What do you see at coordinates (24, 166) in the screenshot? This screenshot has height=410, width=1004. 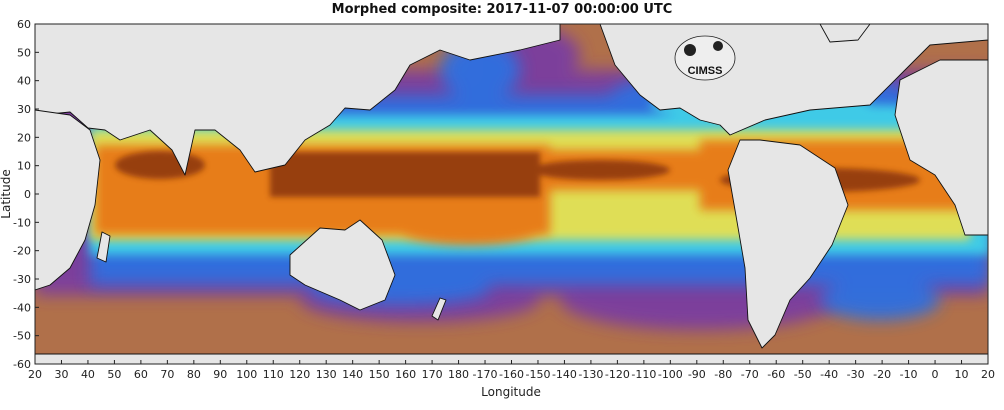 I see `y-tick-label: 10` at bounding box center [24, 166].